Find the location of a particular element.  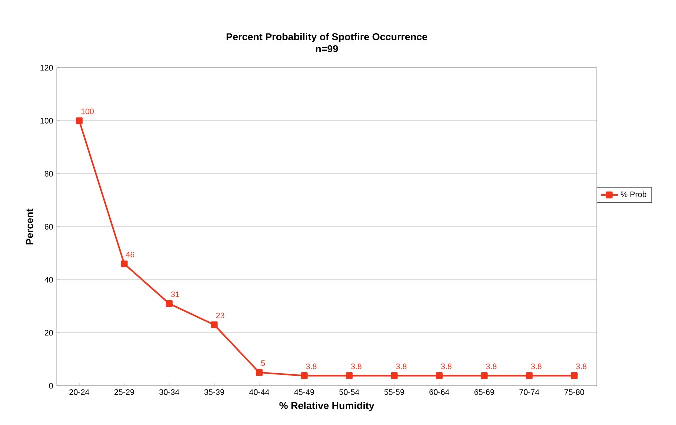

chart-title: Percent Probability of Spotfire Occurrence is located at coordinates (327, 38).